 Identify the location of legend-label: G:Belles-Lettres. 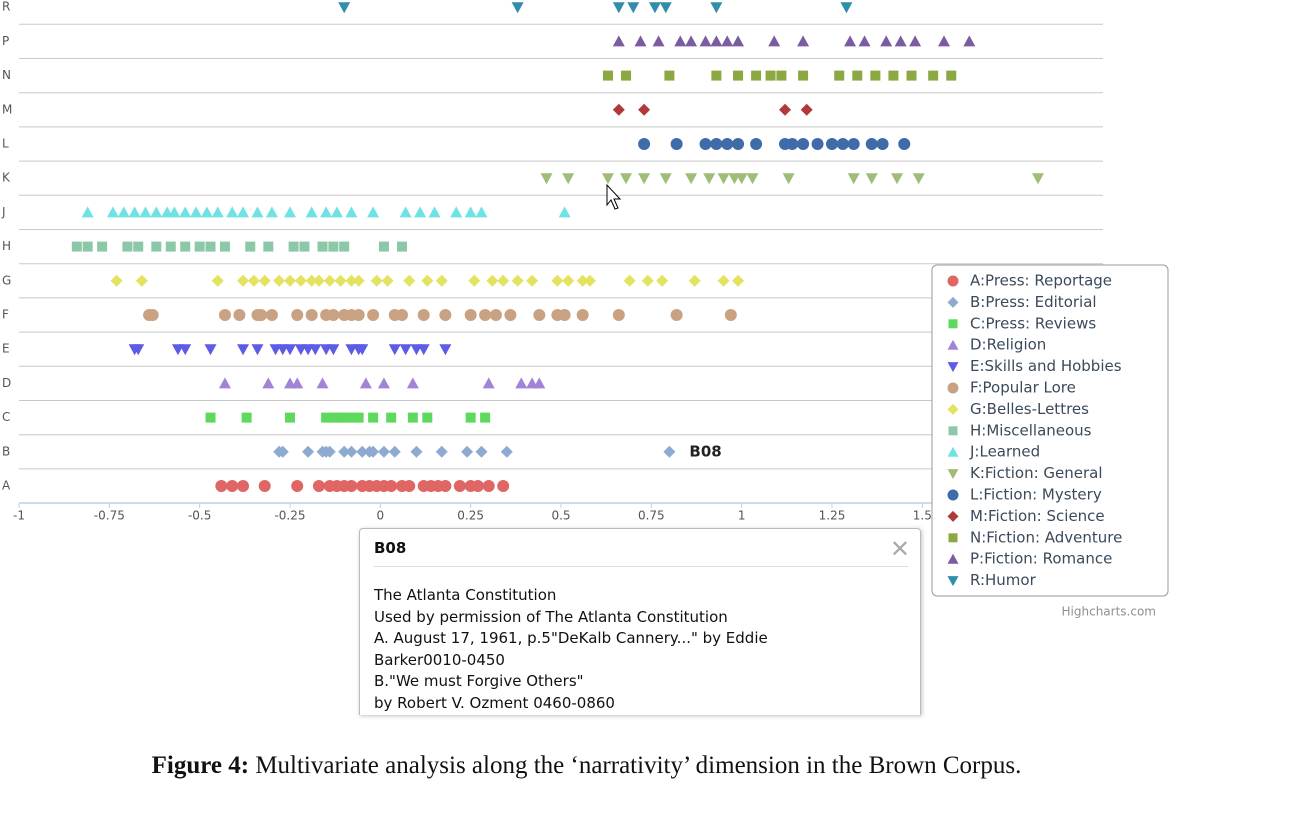
(1029, 409).